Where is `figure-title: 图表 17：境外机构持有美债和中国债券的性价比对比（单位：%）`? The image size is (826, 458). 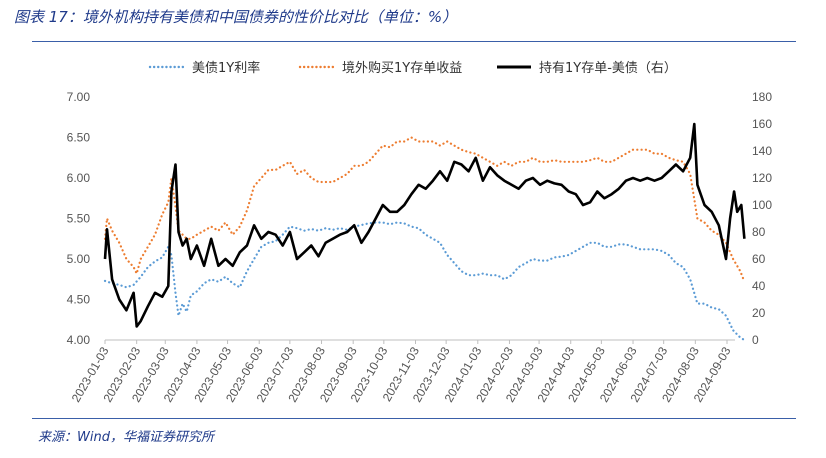
figure-title: 图表 17：境外机构持有美债和中国债券的性价比对比（单位：%） is located at coordinates (236, 17).